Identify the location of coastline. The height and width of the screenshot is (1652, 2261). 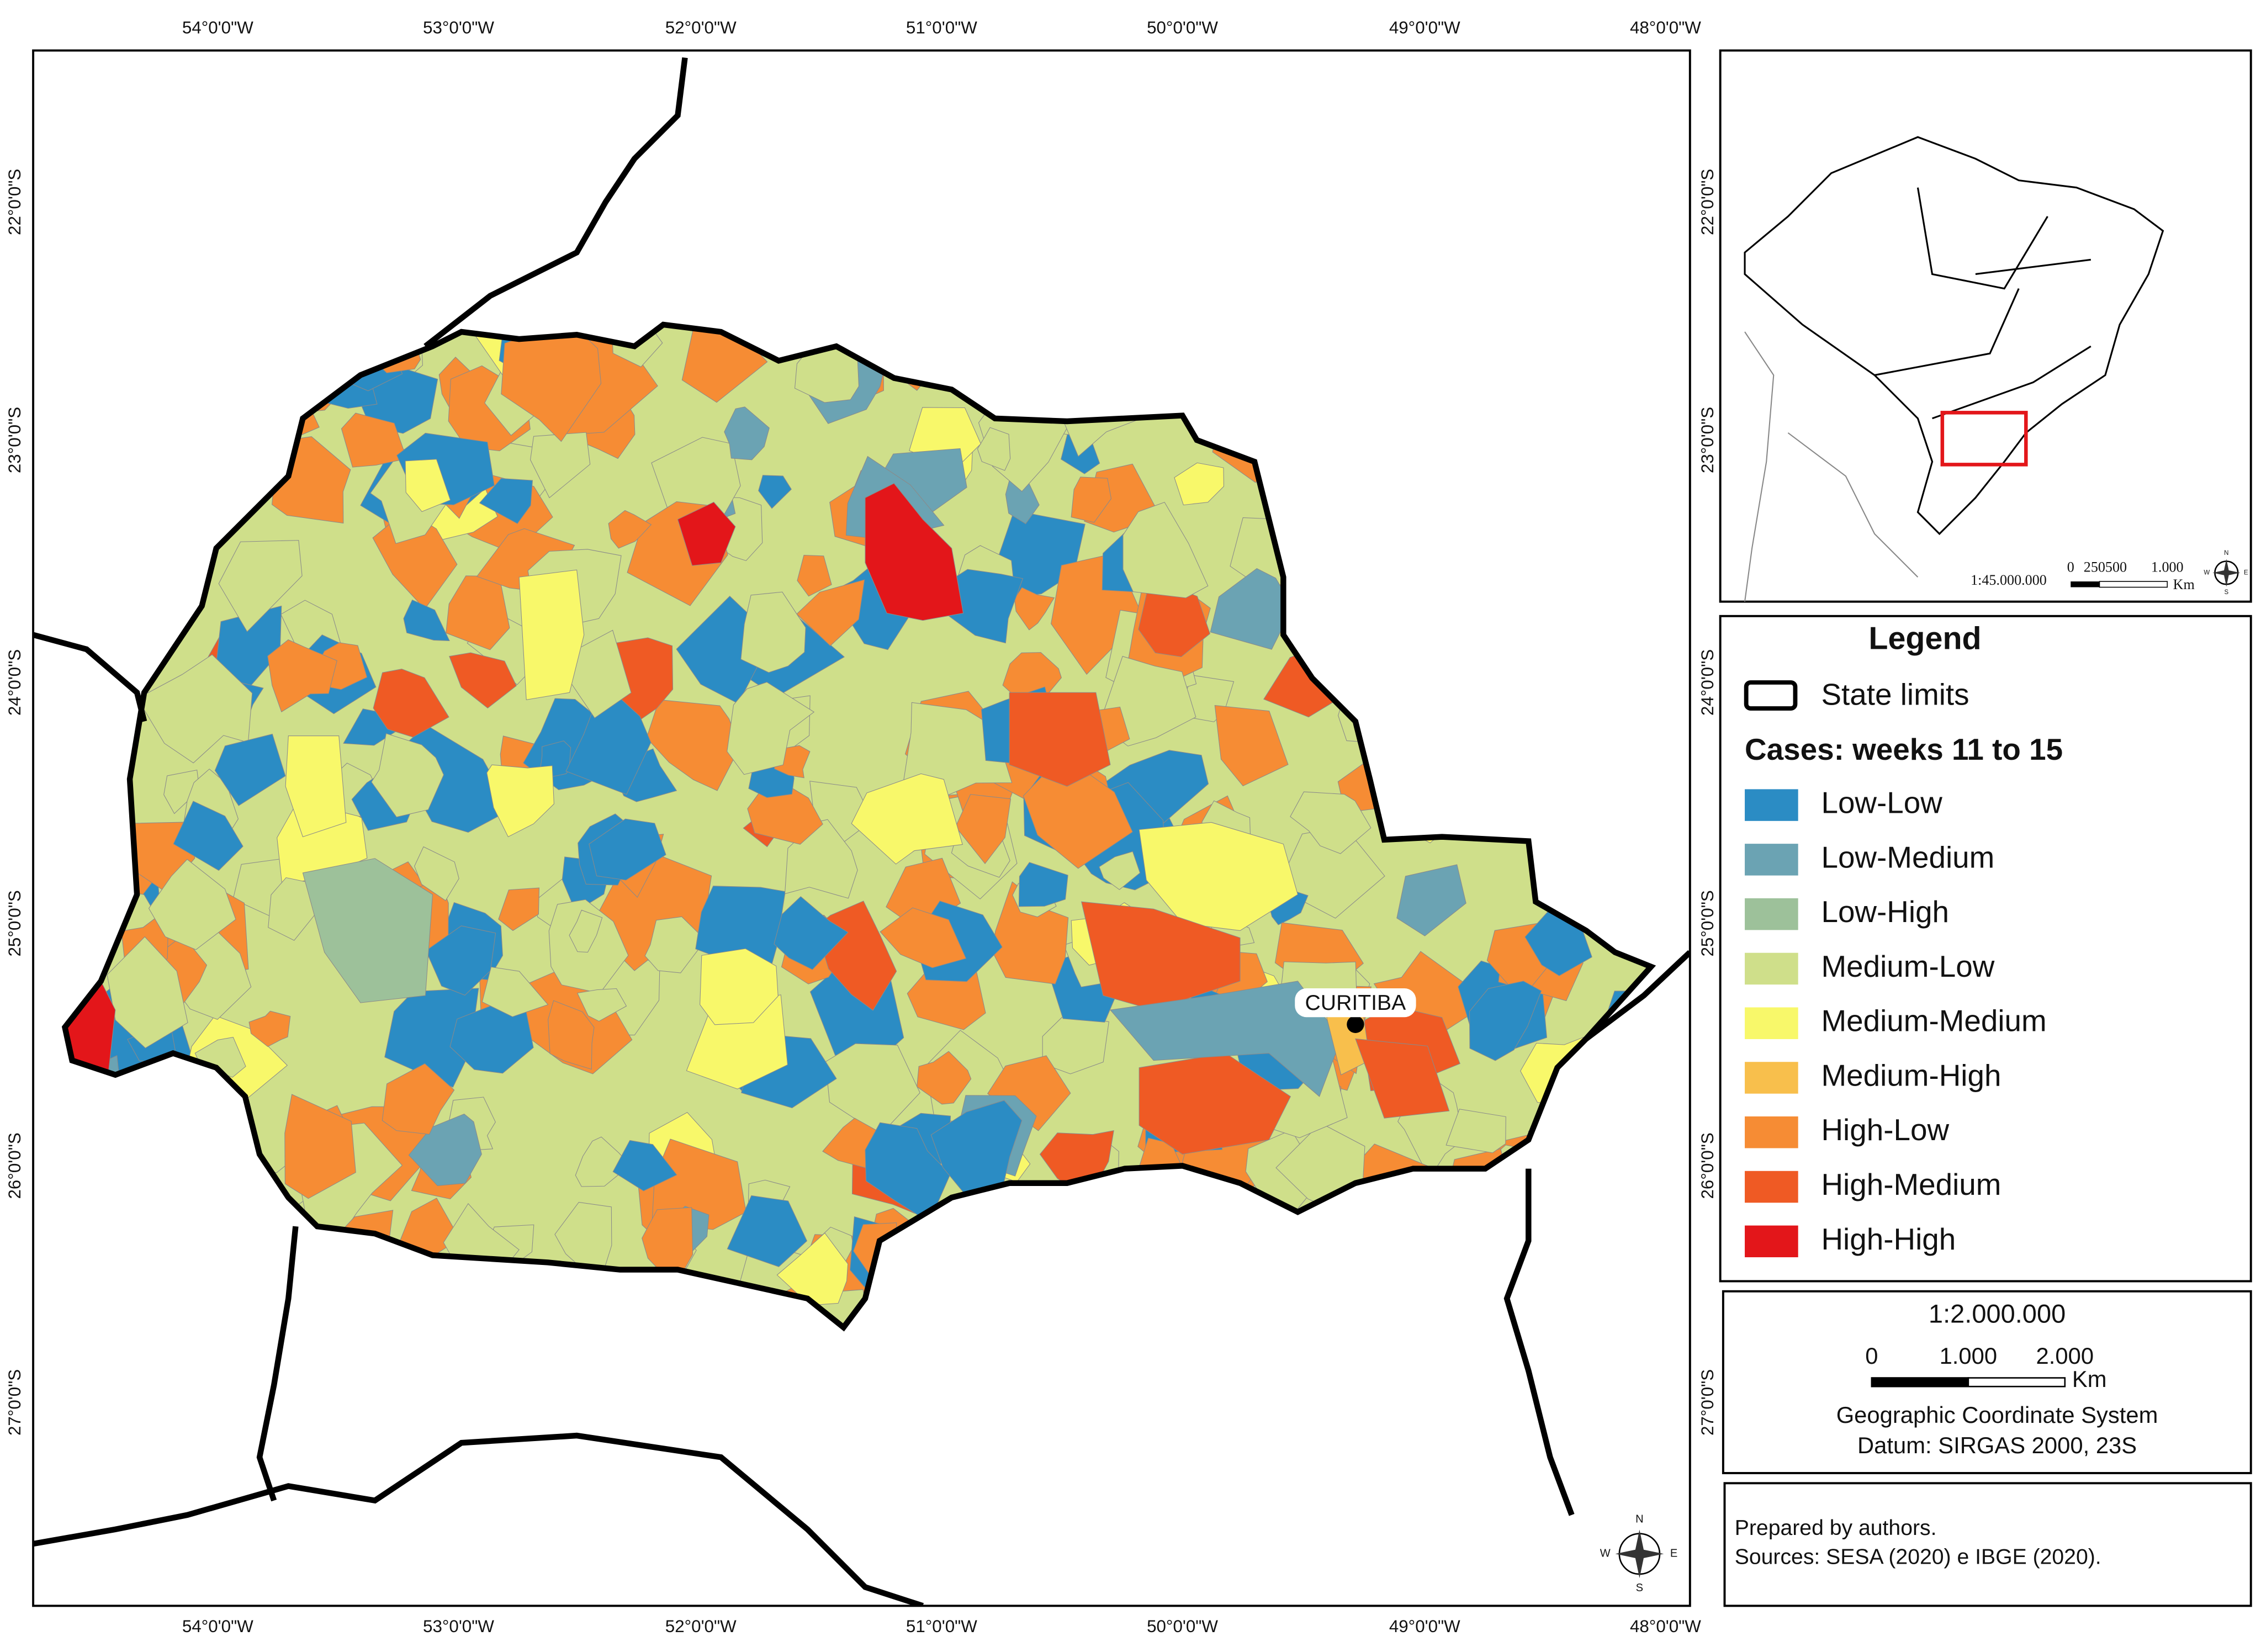
(1637, 995).